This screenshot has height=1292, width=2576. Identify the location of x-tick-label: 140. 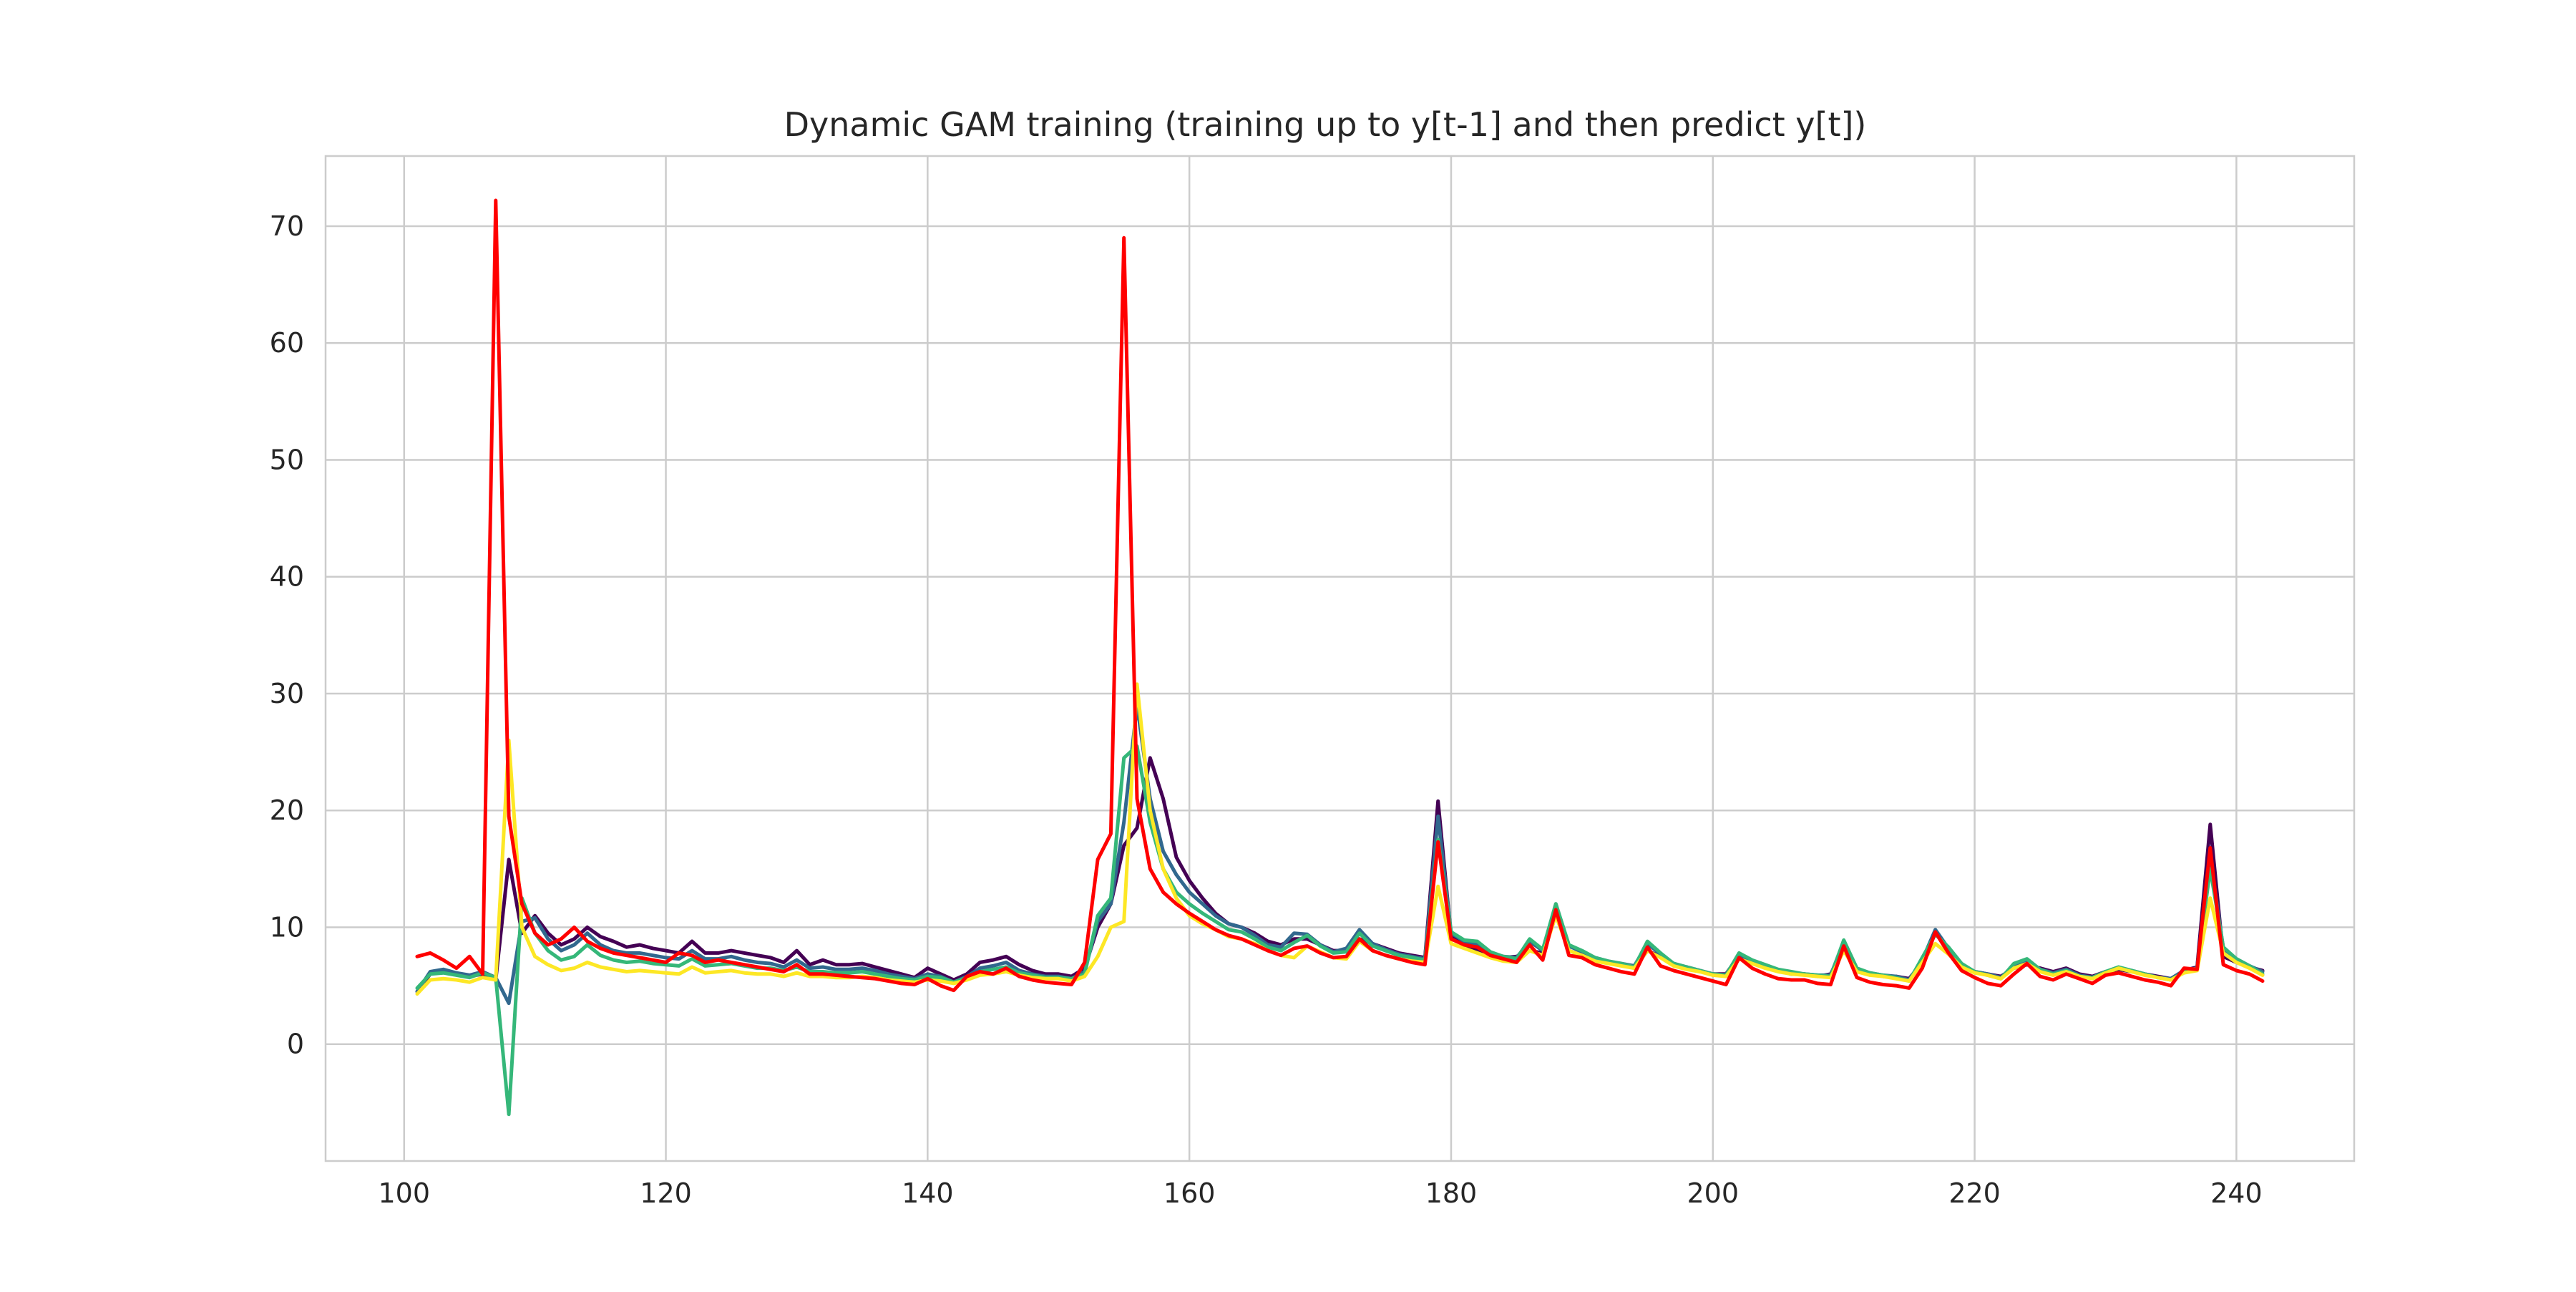
(928, 1193).